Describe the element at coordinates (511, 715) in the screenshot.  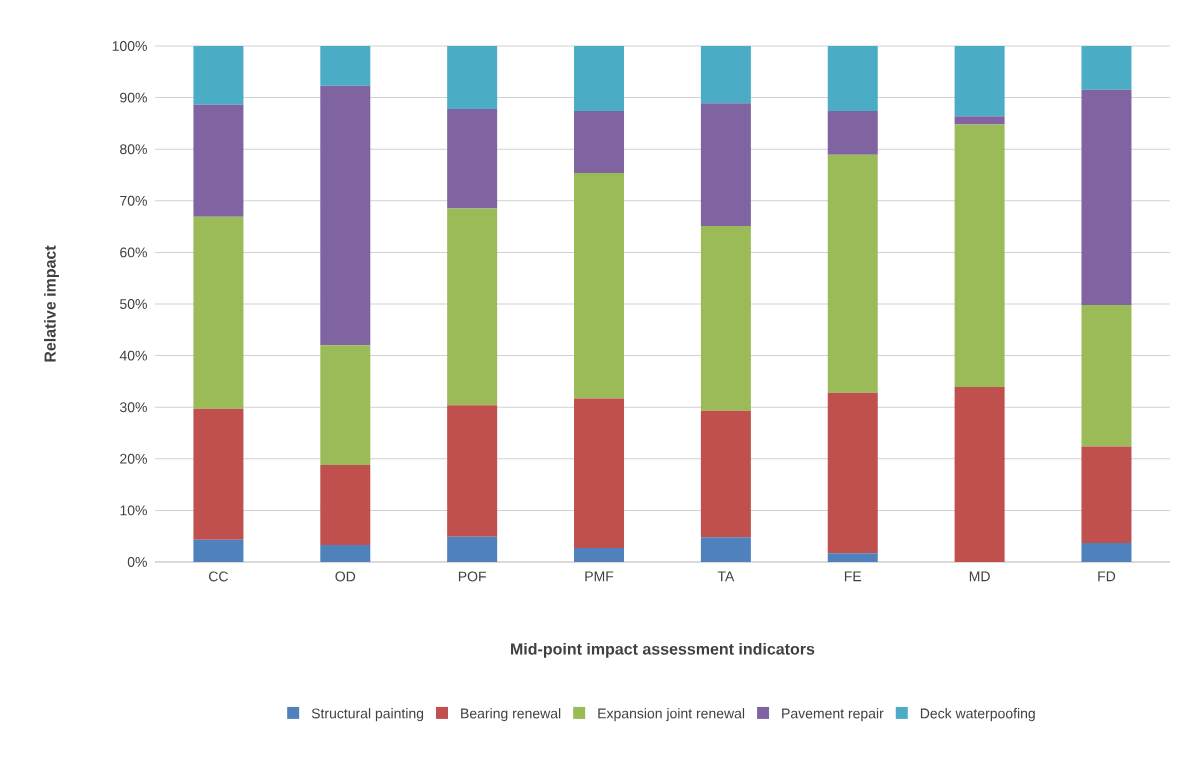
I see `legend-label: Bearing renewal` at that location.